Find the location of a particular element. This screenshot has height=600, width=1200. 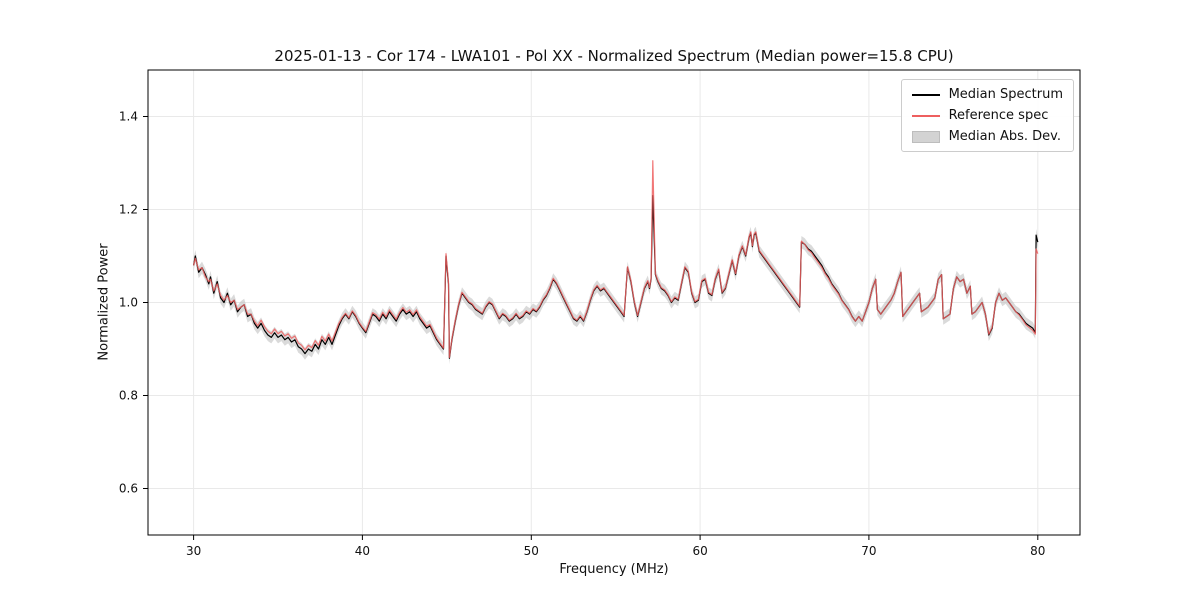

legend-item-reference-spec: Reference spec is located at coordinates (987, 115).